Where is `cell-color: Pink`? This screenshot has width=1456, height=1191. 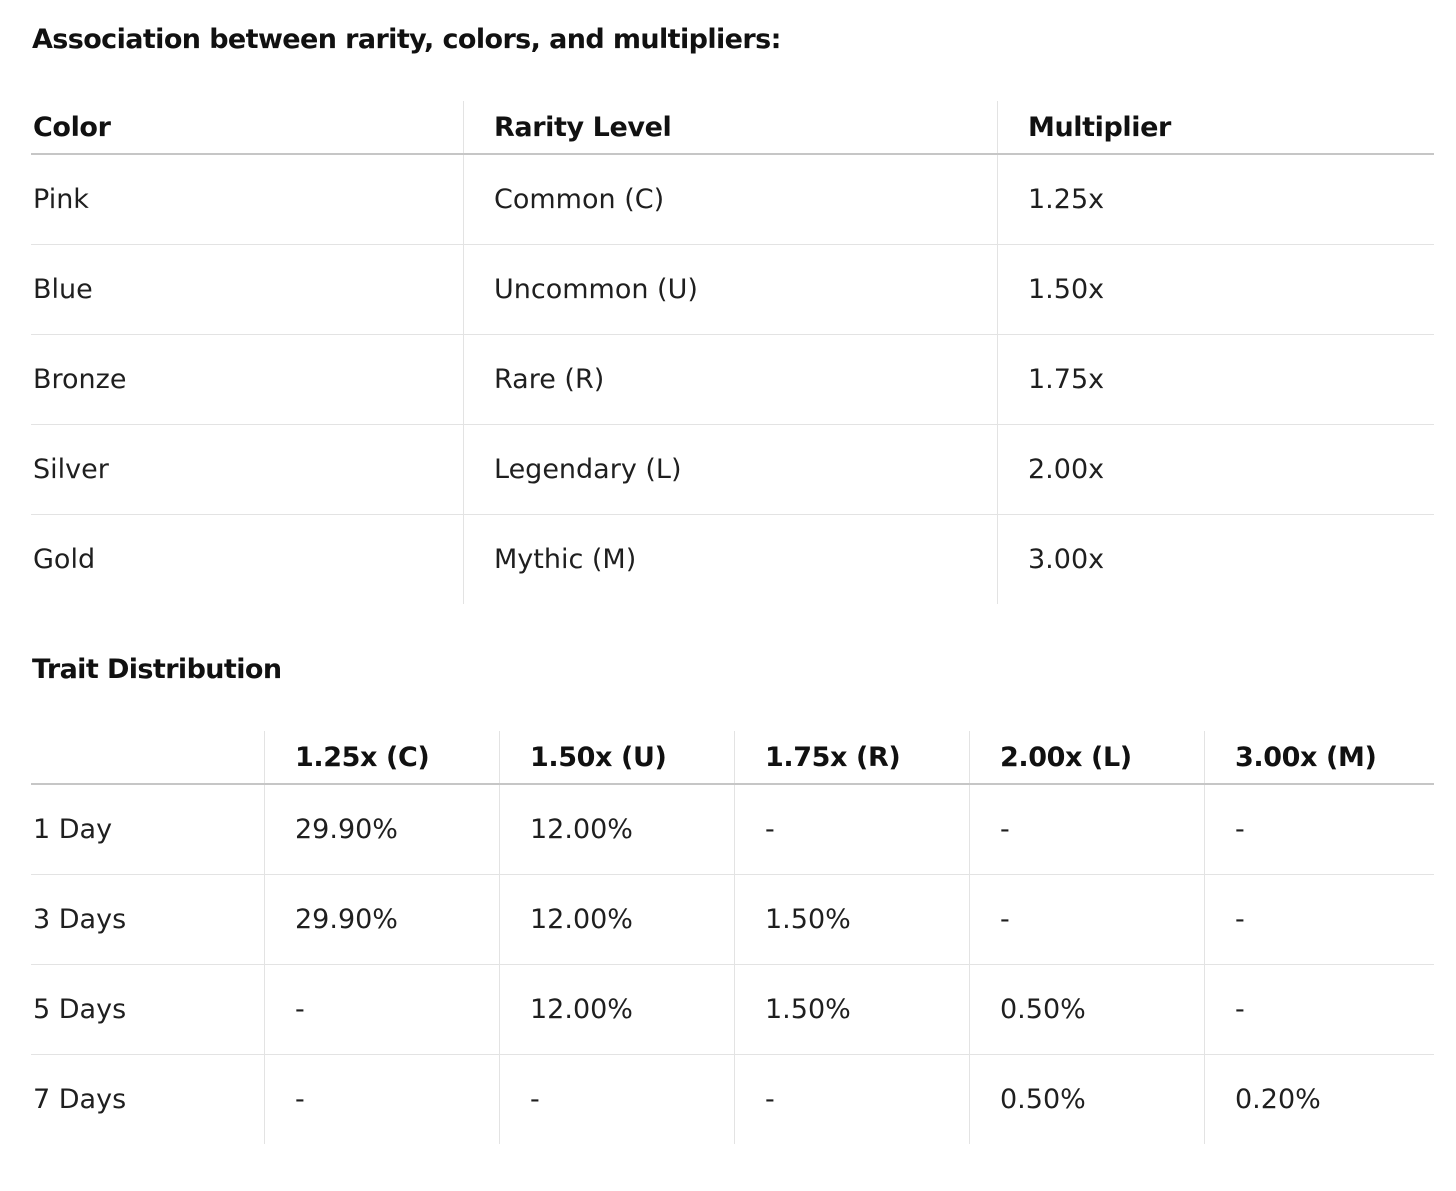 cell-color: Pink is located at coordinates (247, 199).